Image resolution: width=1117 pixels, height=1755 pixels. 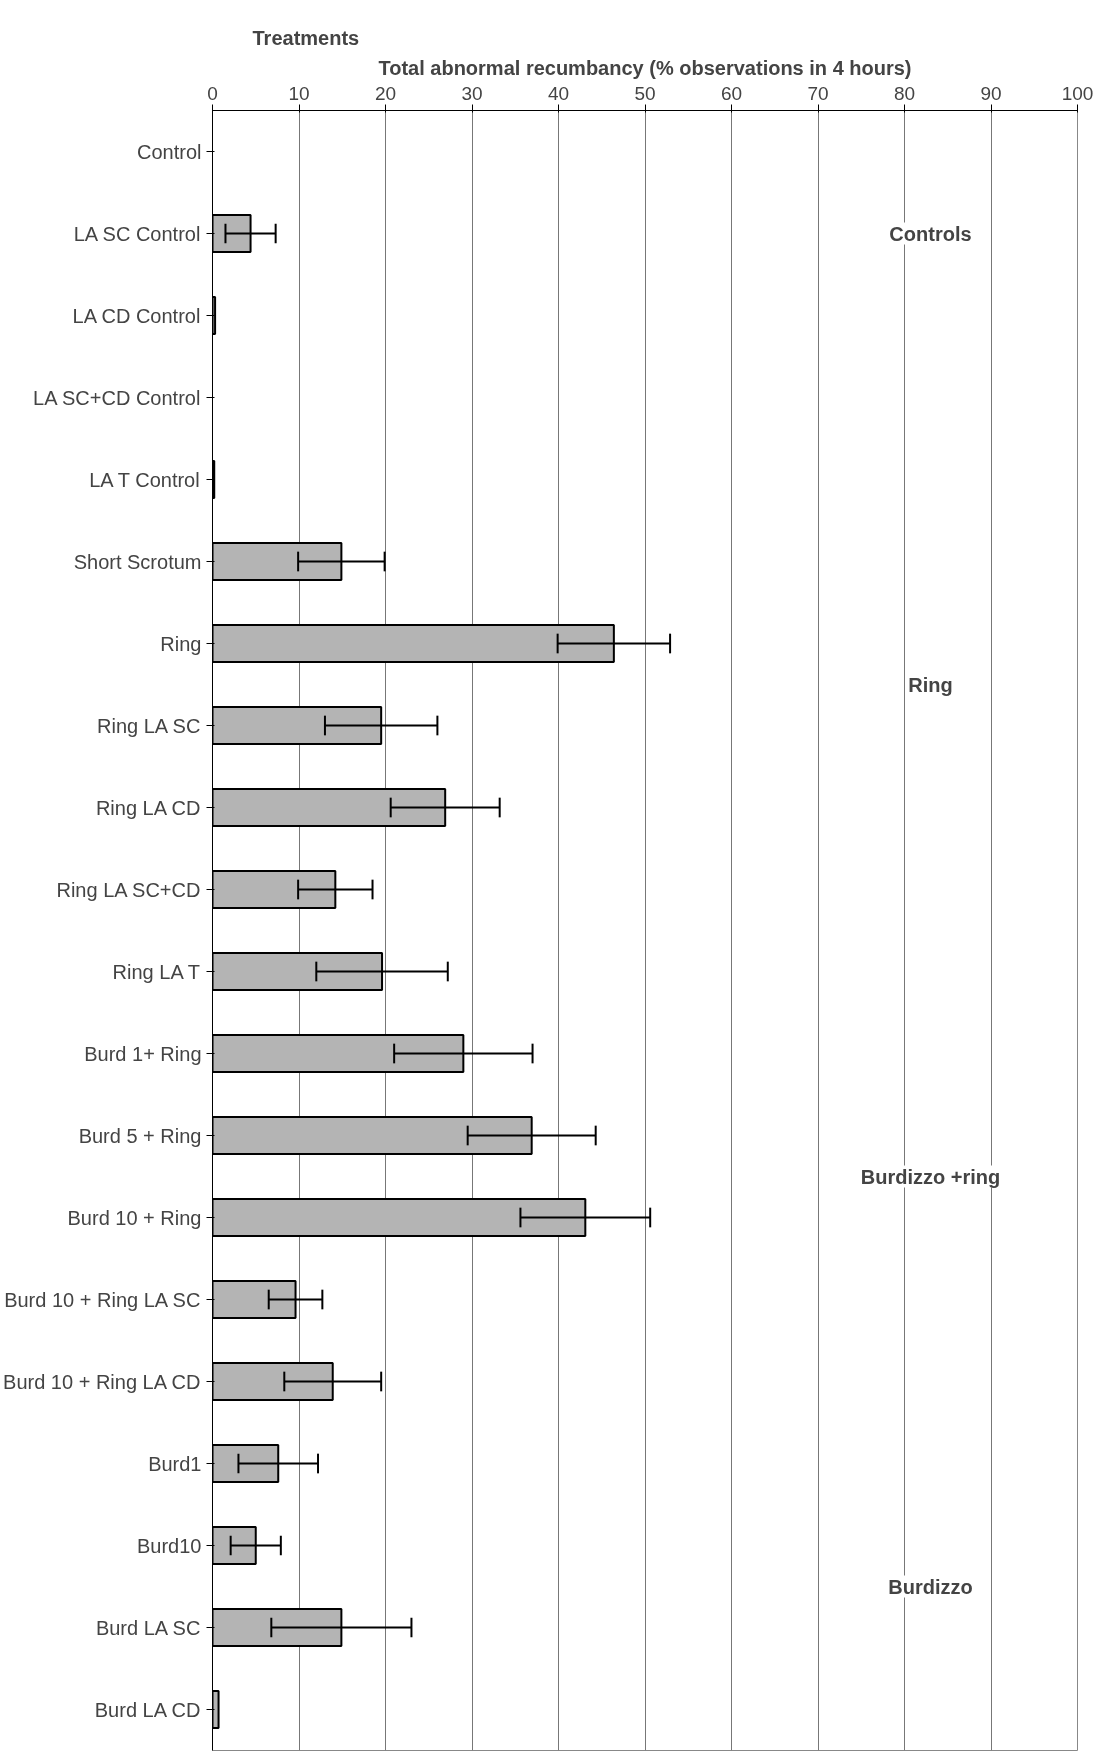 What do you see at coordinates (930, 1586) in the screenshot?
I see `annotation: Burdizzo` at bounding box center [930, 1586].